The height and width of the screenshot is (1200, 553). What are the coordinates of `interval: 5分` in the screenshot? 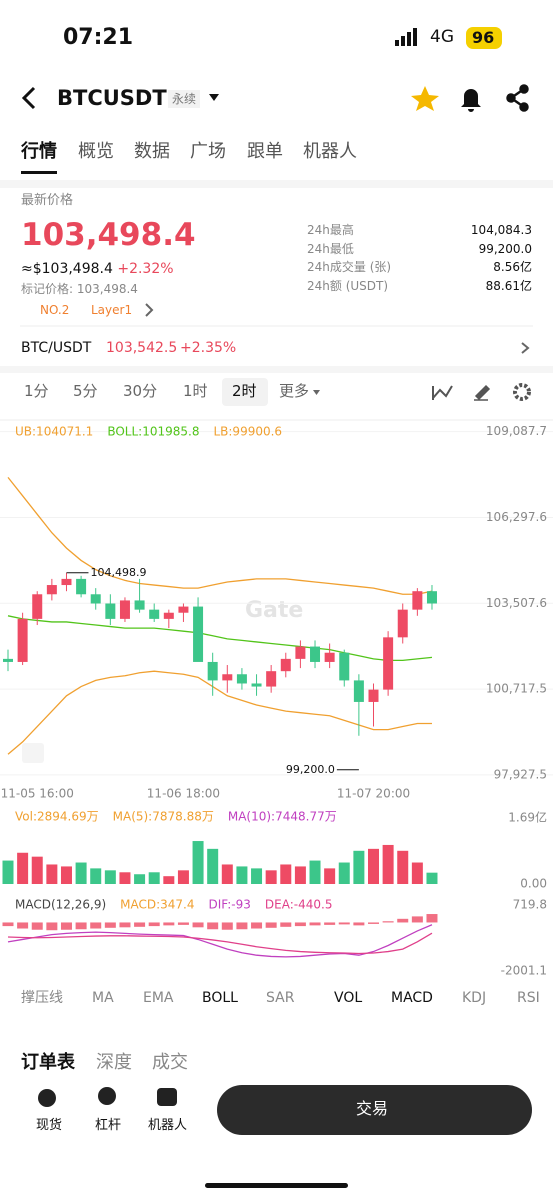 It's located at (85, 391).